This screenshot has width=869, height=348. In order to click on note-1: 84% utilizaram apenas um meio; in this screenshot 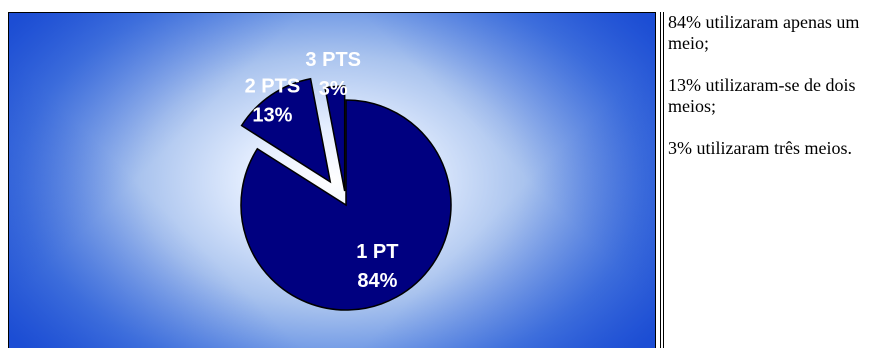, I will do `click(764, 32)`.